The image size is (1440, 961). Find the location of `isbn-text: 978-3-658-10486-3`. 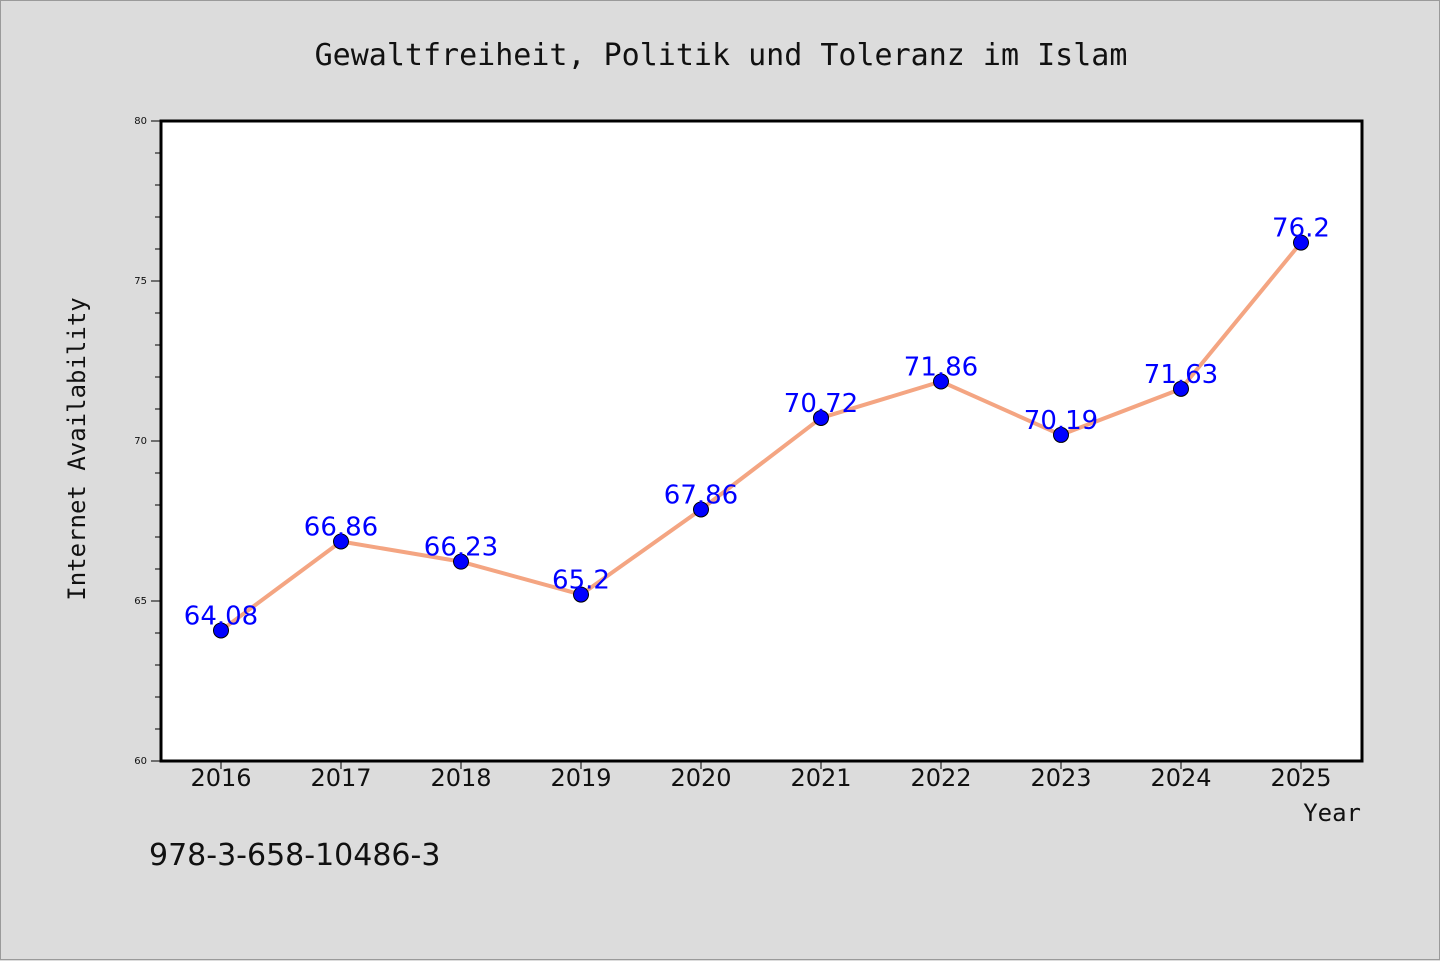

isbn-text: 978-3-658-10486-3 is located at coordinates (294, 855).